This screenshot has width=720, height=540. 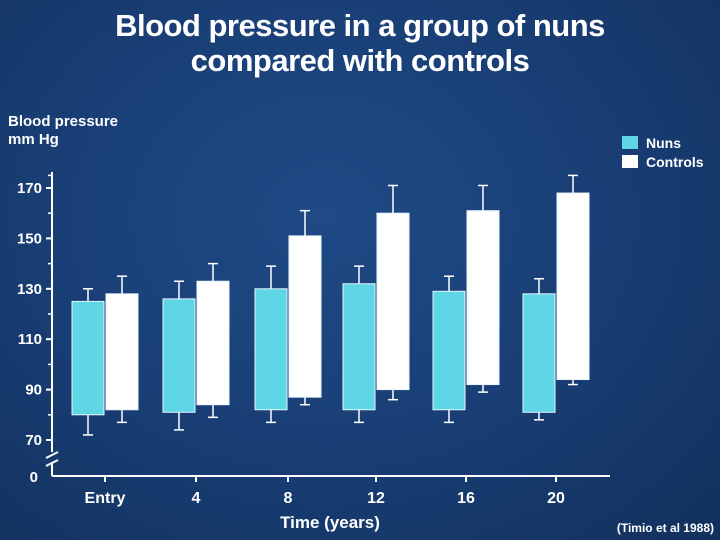 What do you see at coordinates (466, 498) in the screenshot?
I see `x-tick-label: 16` at bounding box center [466, 498].